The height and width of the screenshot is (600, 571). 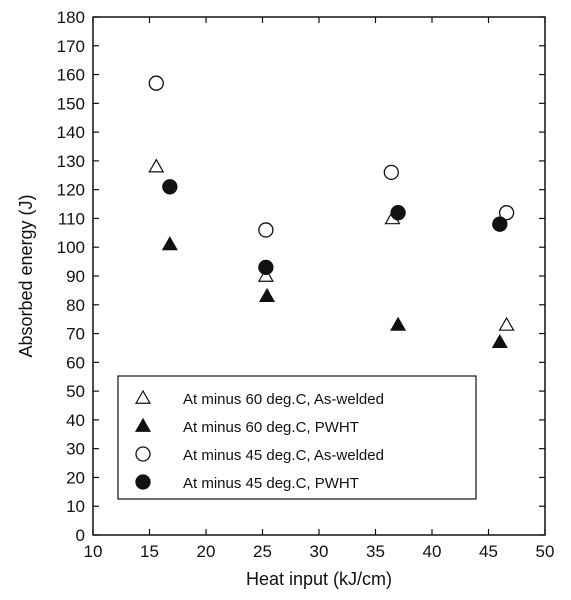 What do you see at coordinates (26, 275) in the screenshot?
I see `y-axis-title: Absorbed energy (J)` at bounding box center [26, 275].